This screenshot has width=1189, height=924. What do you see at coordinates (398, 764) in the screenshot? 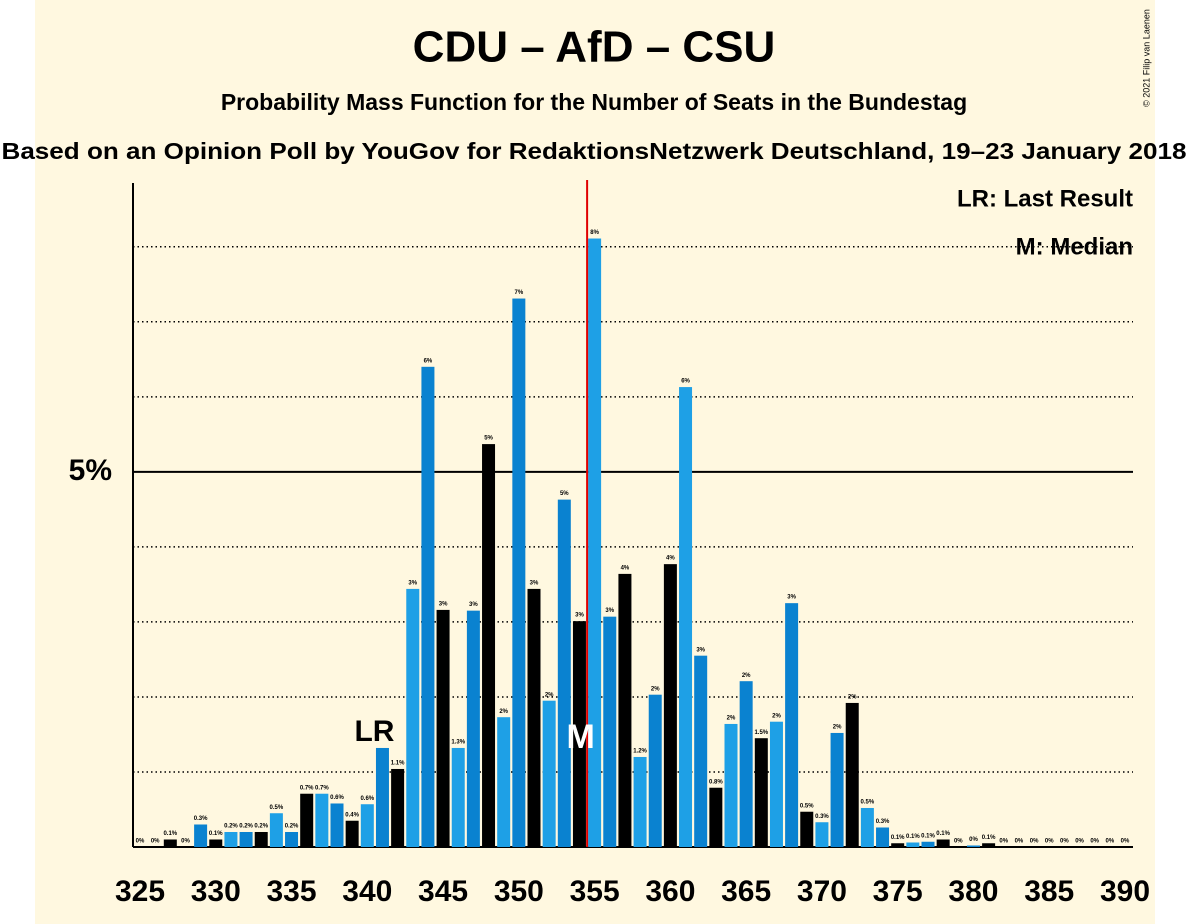
I see `value-label: 1.1%` at bounding box center [398, 764].